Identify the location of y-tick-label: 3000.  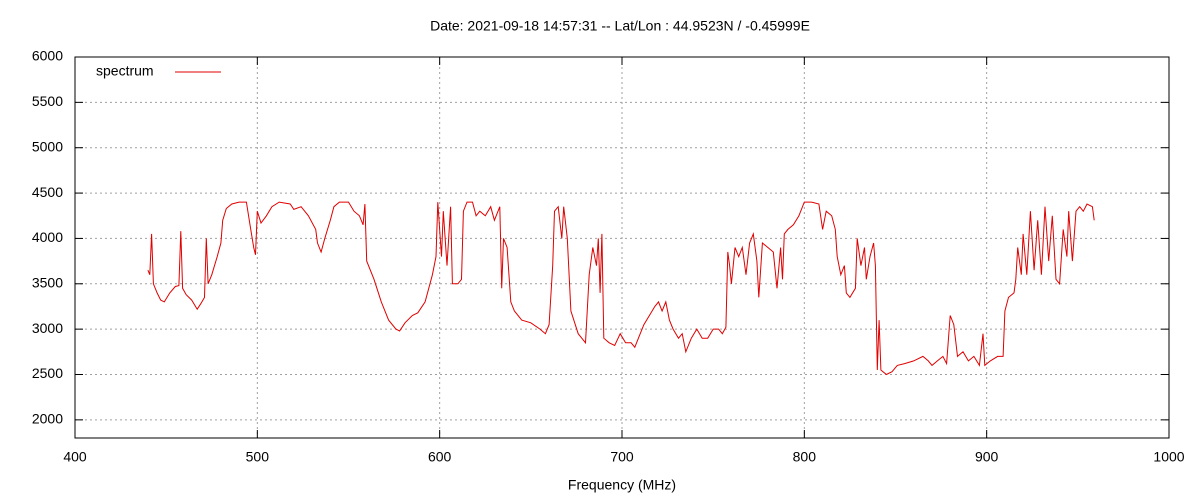
(47, 328).